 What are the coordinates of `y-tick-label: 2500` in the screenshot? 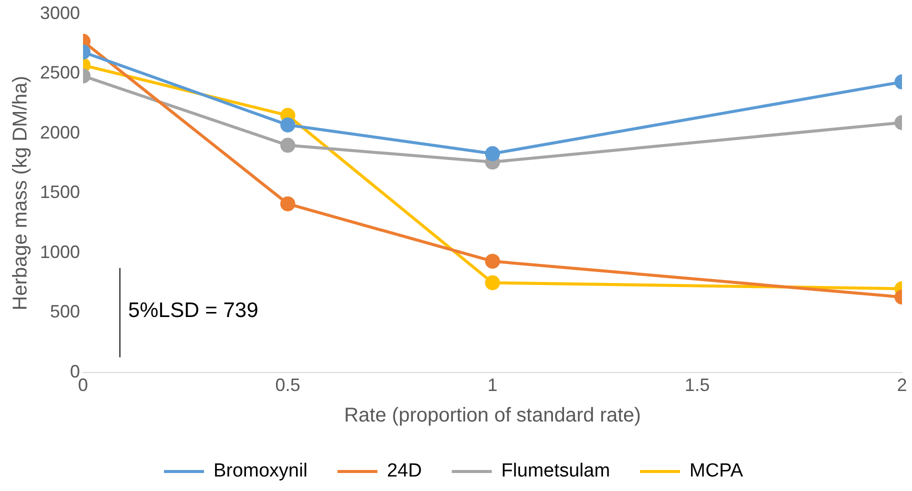 It's located at (60, 72).